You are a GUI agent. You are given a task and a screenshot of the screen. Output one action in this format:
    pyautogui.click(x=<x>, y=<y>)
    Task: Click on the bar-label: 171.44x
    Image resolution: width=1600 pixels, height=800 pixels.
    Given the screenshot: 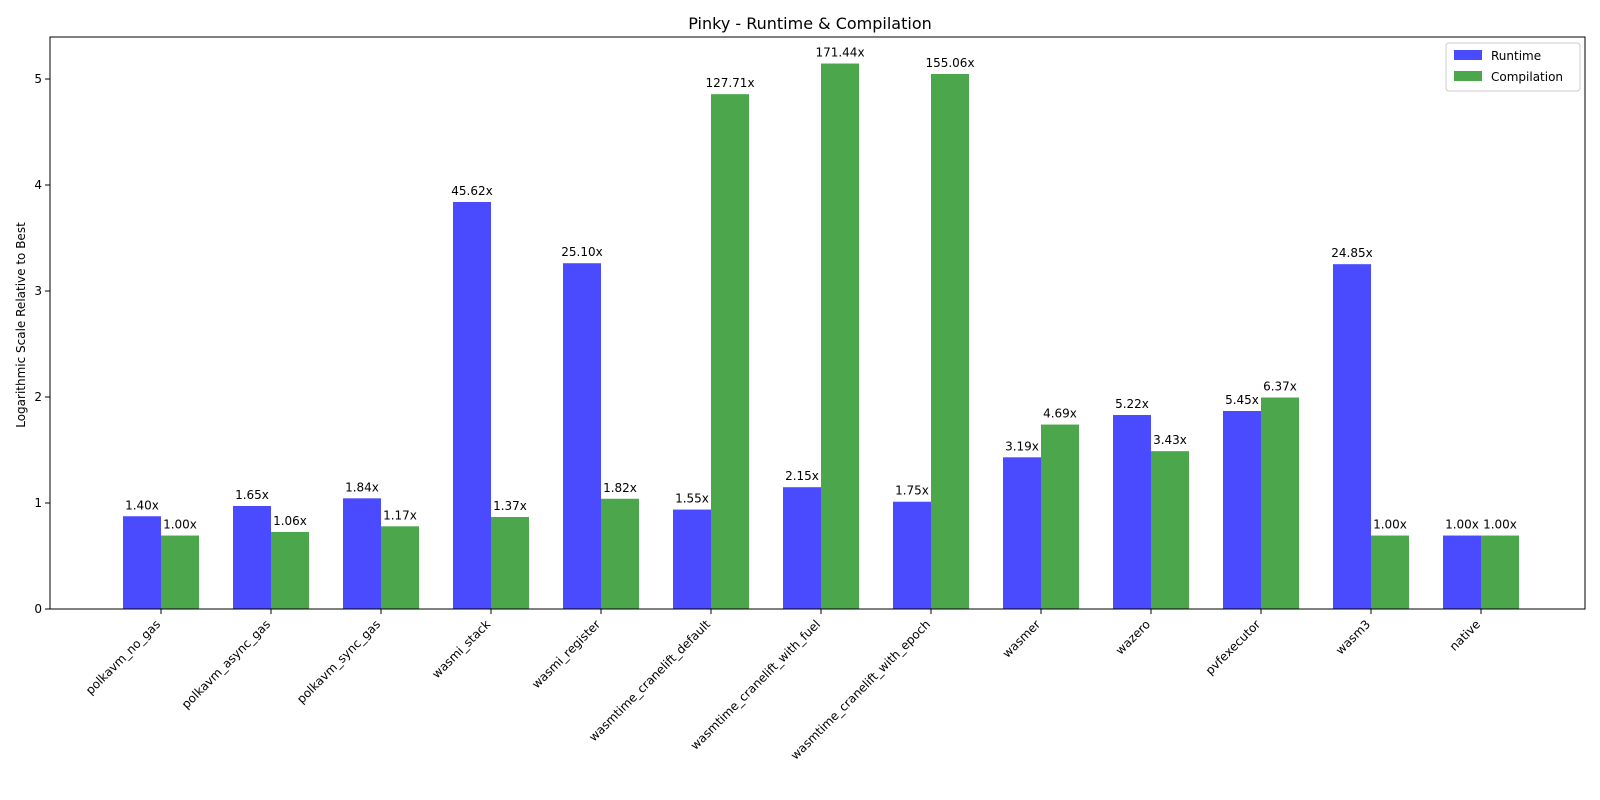 What is the action you would take?
    pyautogui.click(x=839, y=53)
    